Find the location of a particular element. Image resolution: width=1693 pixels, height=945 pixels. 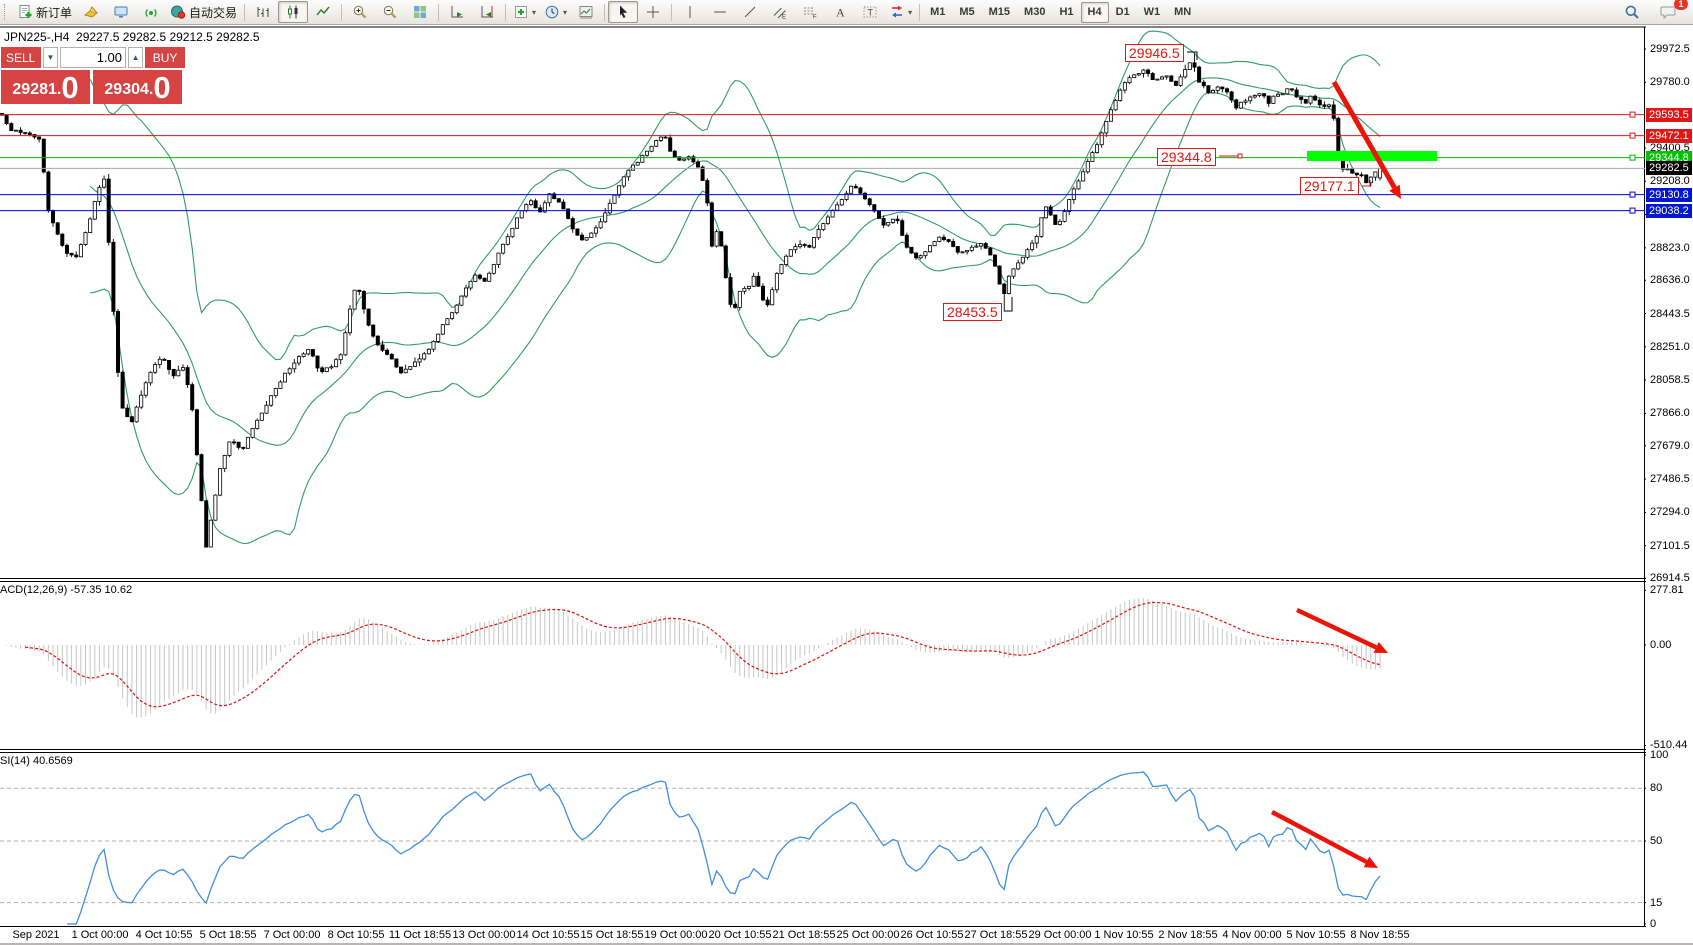

metaeditor-button is located at coordinates (91, 12).